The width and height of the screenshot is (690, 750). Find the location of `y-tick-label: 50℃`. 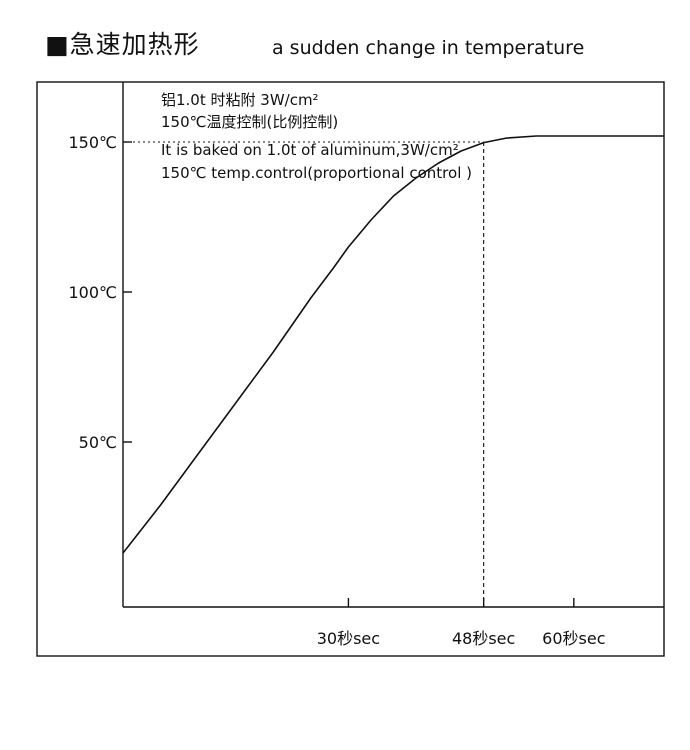

y-tick-label: 50℃ is located at coordinates (98, 442).